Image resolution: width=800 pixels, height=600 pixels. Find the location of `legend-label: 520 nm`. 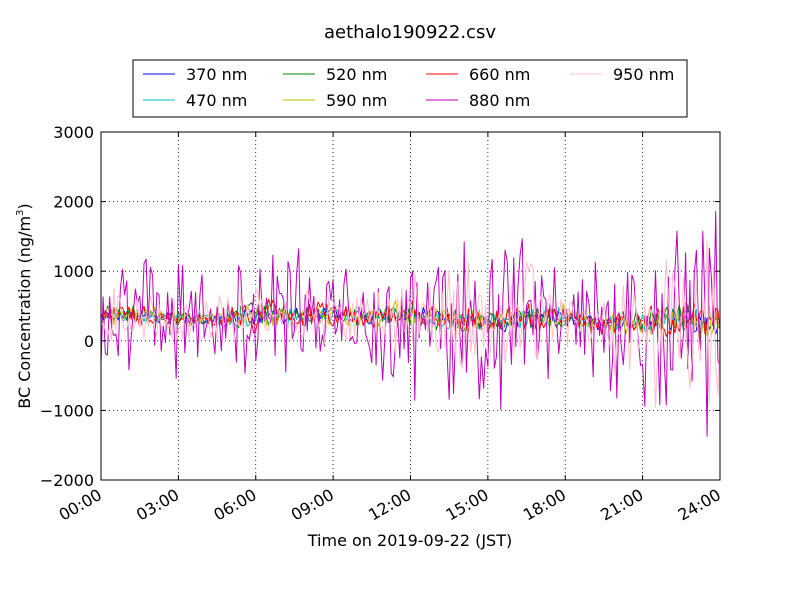

legend-label: 520 nm is located at coordinates (356, 74).